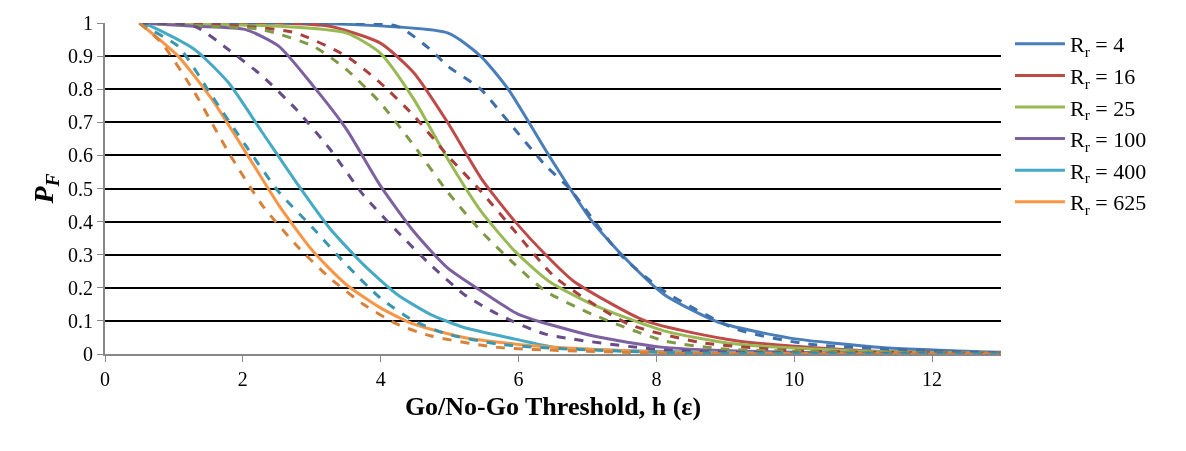  Describe the element at coordinates (1097, 46) in the screenshot. I see `legend-label: R$_{r}$ = 4` at that location.